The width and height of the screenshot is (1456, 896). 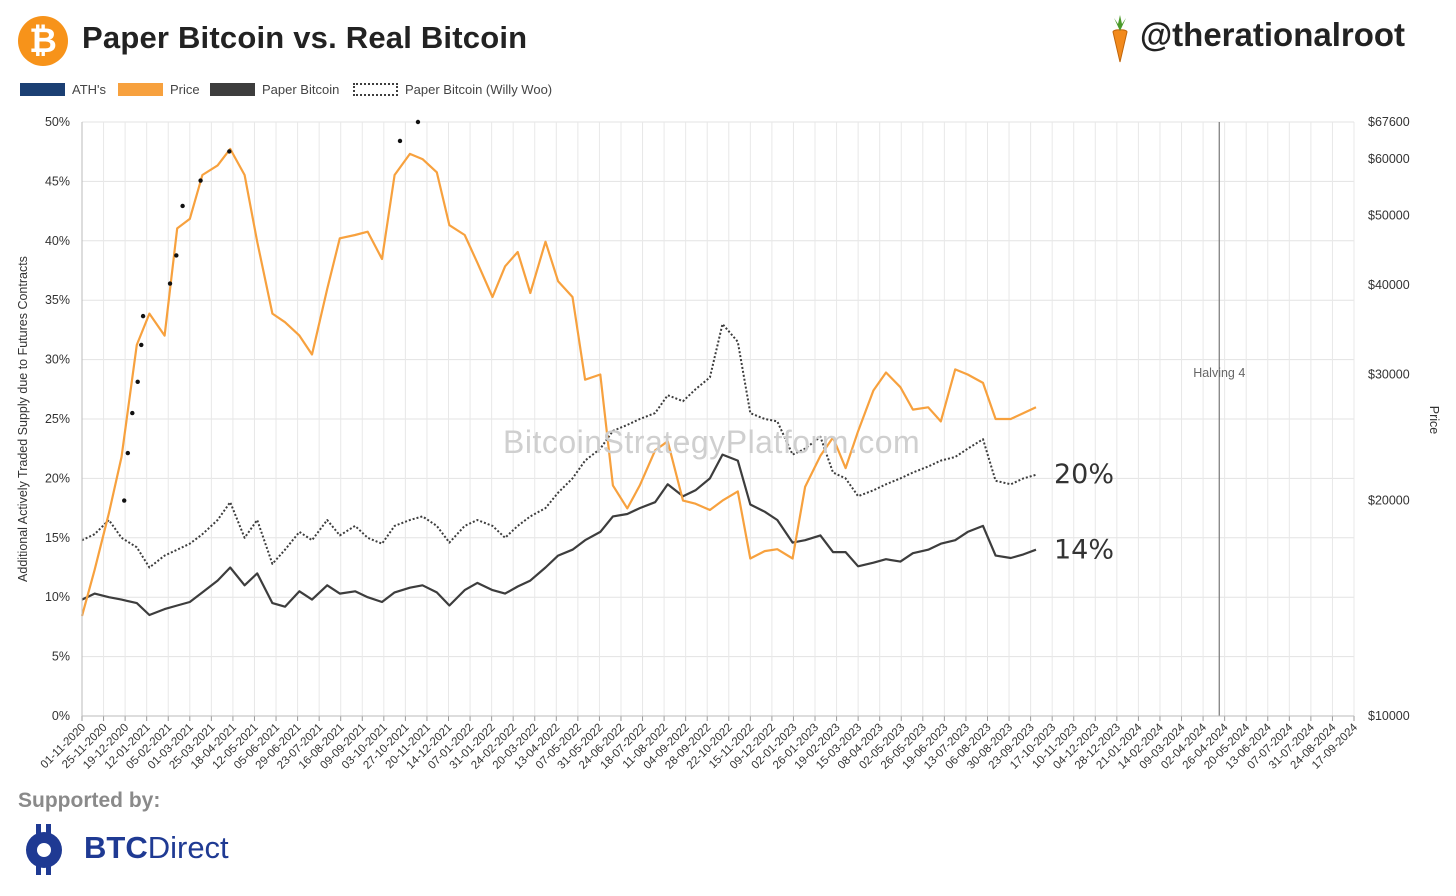 I want to click on sponsor-name-bold: BTC, so click(x=116, y=847).